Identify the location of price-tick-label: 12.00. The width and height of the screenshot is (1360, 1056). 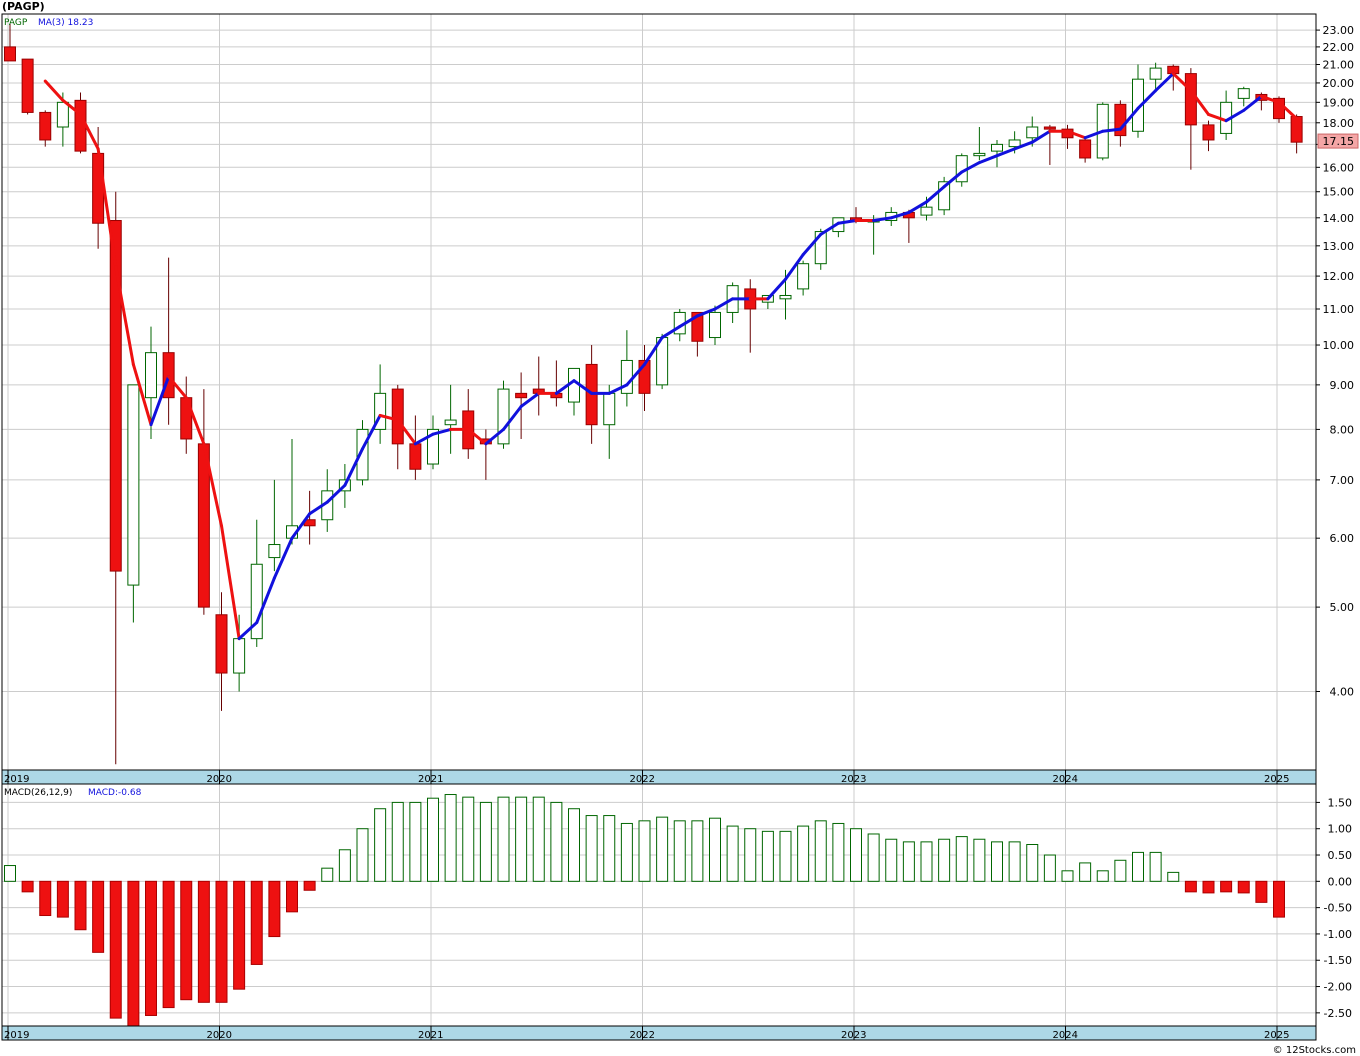
(1339, 276).